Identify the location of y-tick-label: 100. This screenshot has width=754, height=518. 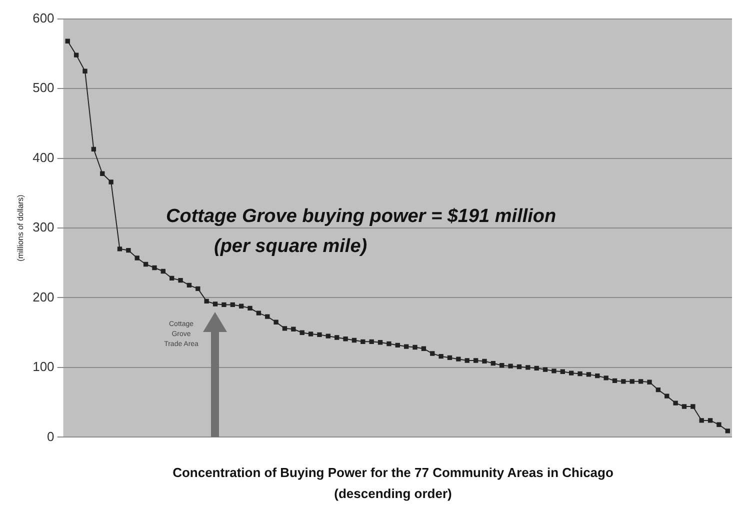
(43, 366).